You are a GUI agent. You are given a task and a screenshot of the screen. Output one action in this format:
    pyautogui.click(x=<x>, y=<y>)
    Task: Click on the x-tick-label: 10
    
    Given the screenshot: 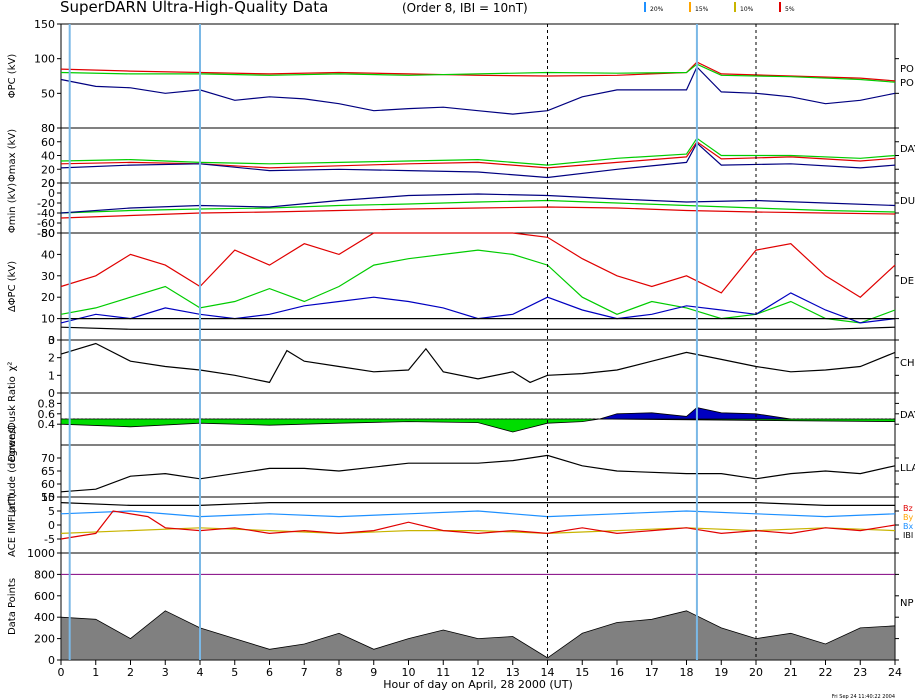 What is the action you would take?
    pyautogui.click(x=409, y=672)
    